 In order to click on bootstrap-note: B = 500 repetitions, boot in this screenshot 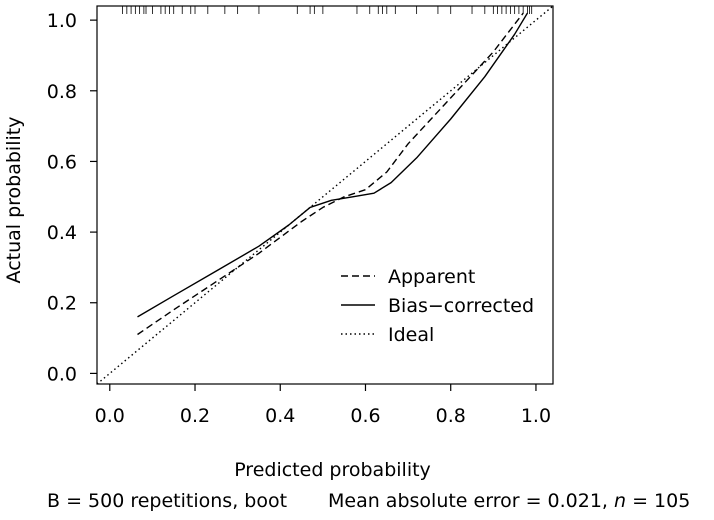, I will do `click(167, 501)`.